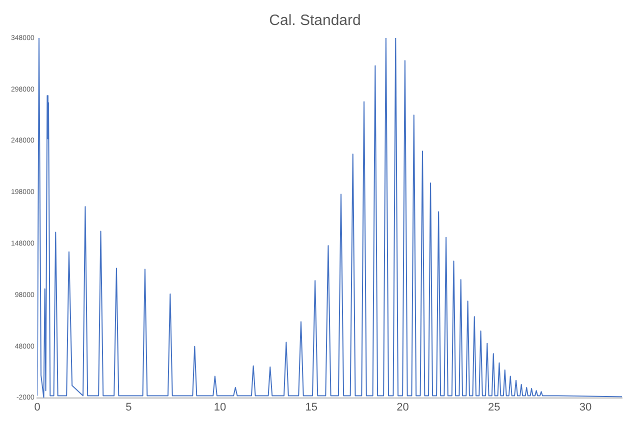  What do you see at coordinates (315, 21) in the screenshot?
I see `chart-title: Cal. Standard` at bounding box center [315, 21].